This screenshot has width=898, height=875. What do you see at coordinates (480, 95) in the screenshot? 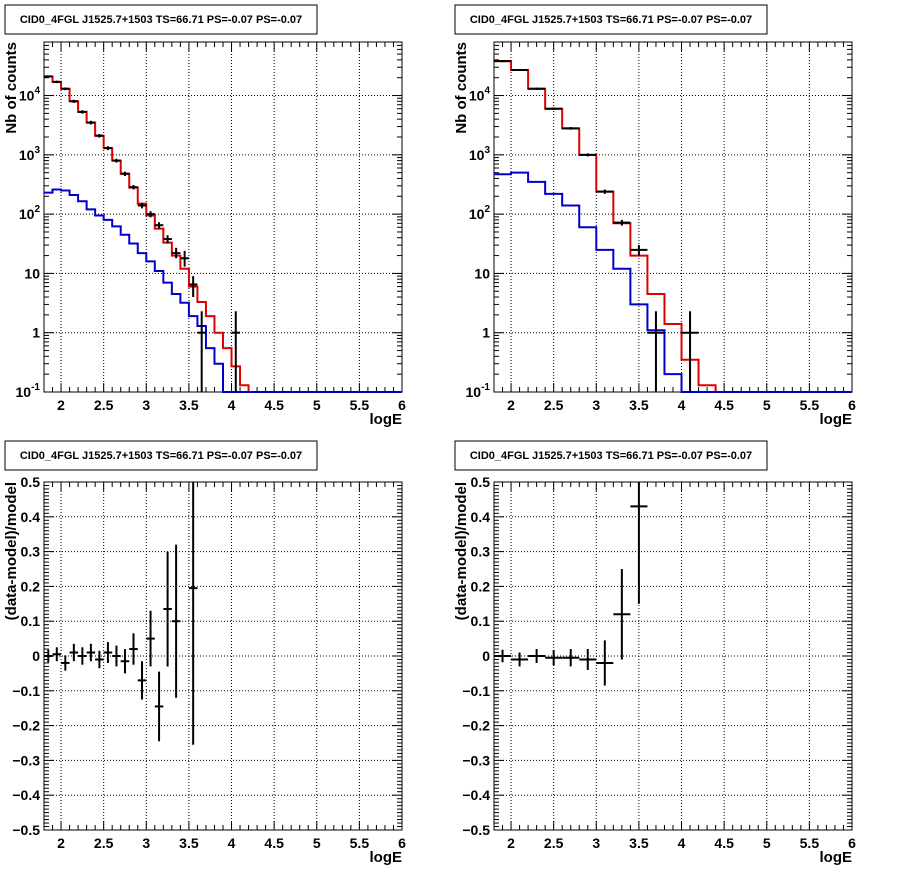
I see `y-tick-label: 10⁴` at bounding box center [480, 95].